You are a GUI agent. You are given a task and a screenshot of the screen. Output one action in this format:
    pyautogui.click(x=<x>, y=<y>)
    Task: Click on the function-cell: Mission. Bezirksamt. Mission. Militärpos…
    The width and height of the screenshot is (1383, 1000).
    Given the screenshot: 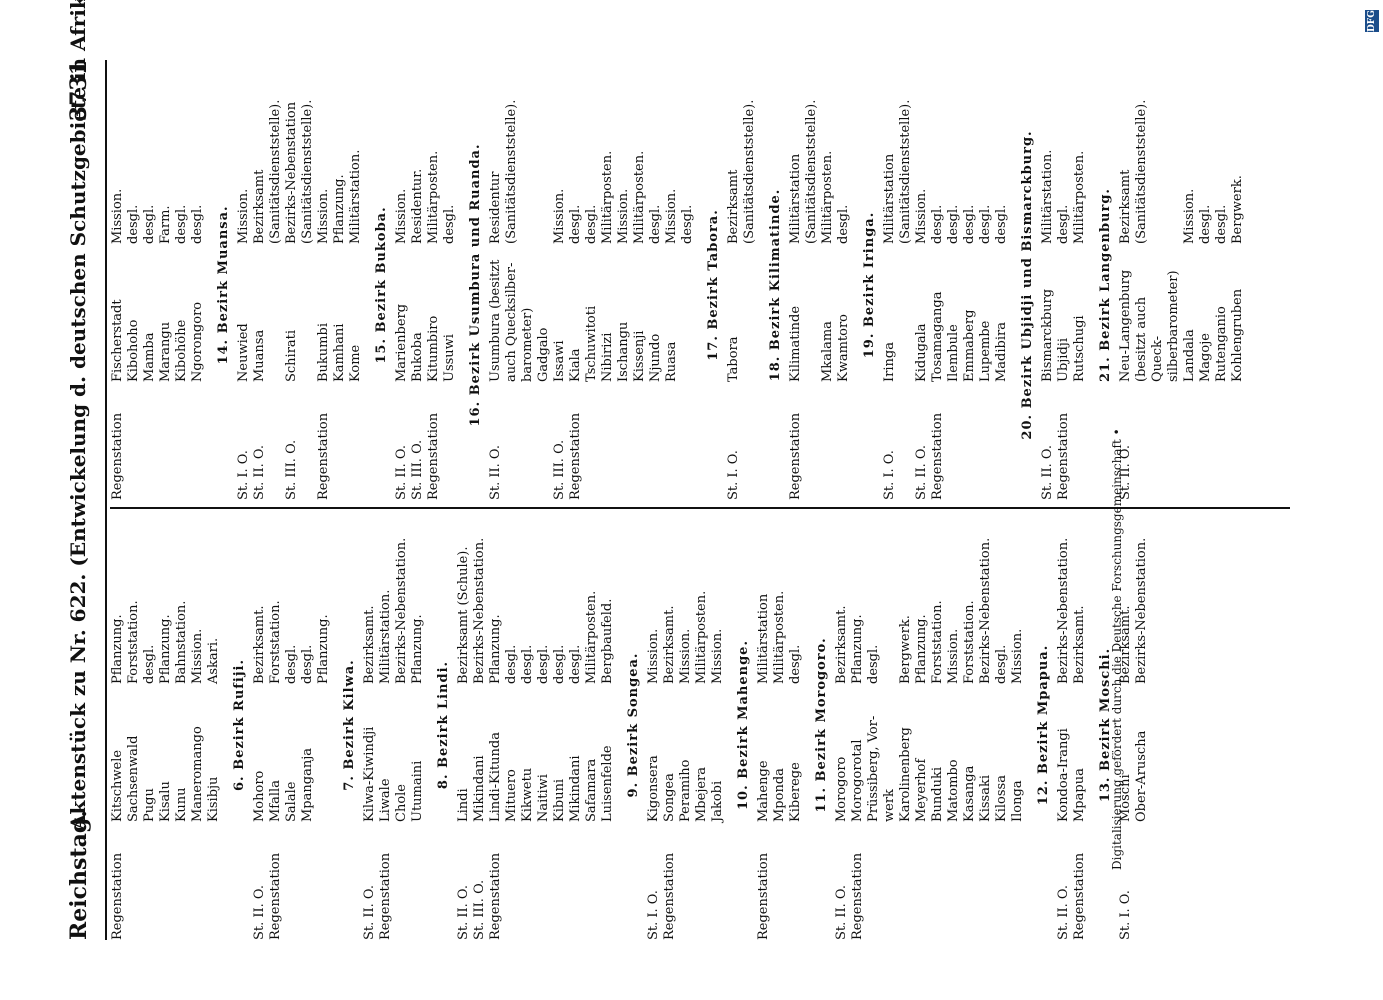 What is the action you would take?
    pyautogui.click(x=685, y=637)
    